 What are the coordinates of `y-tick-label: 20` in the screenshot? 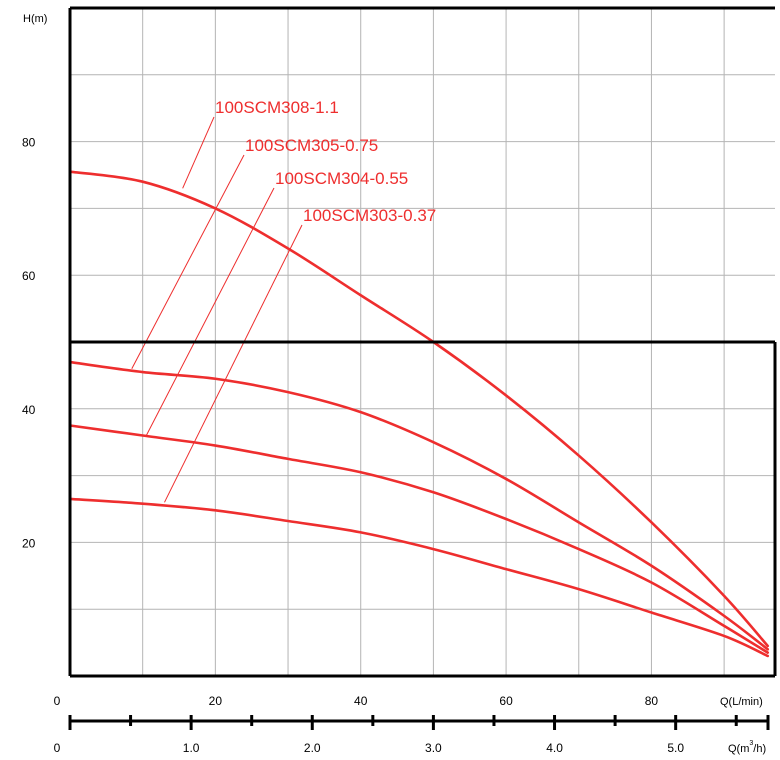 It's located at (29, 543).